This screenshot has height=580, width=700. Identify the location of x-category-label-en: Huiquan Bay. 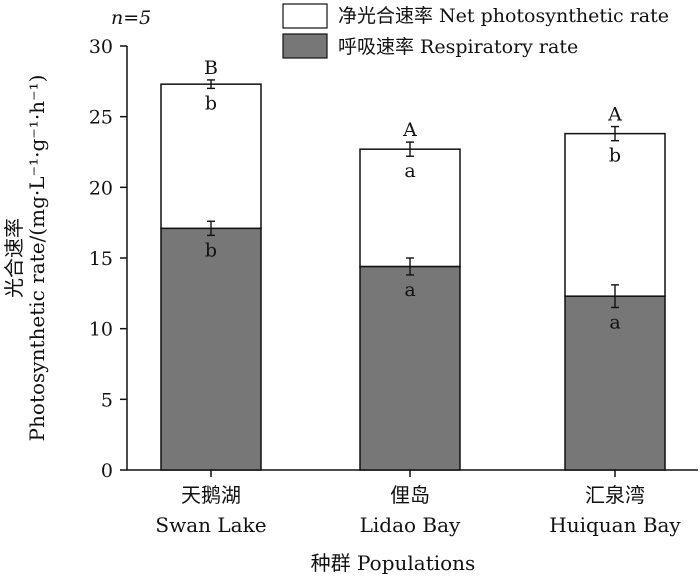
(615, 525).